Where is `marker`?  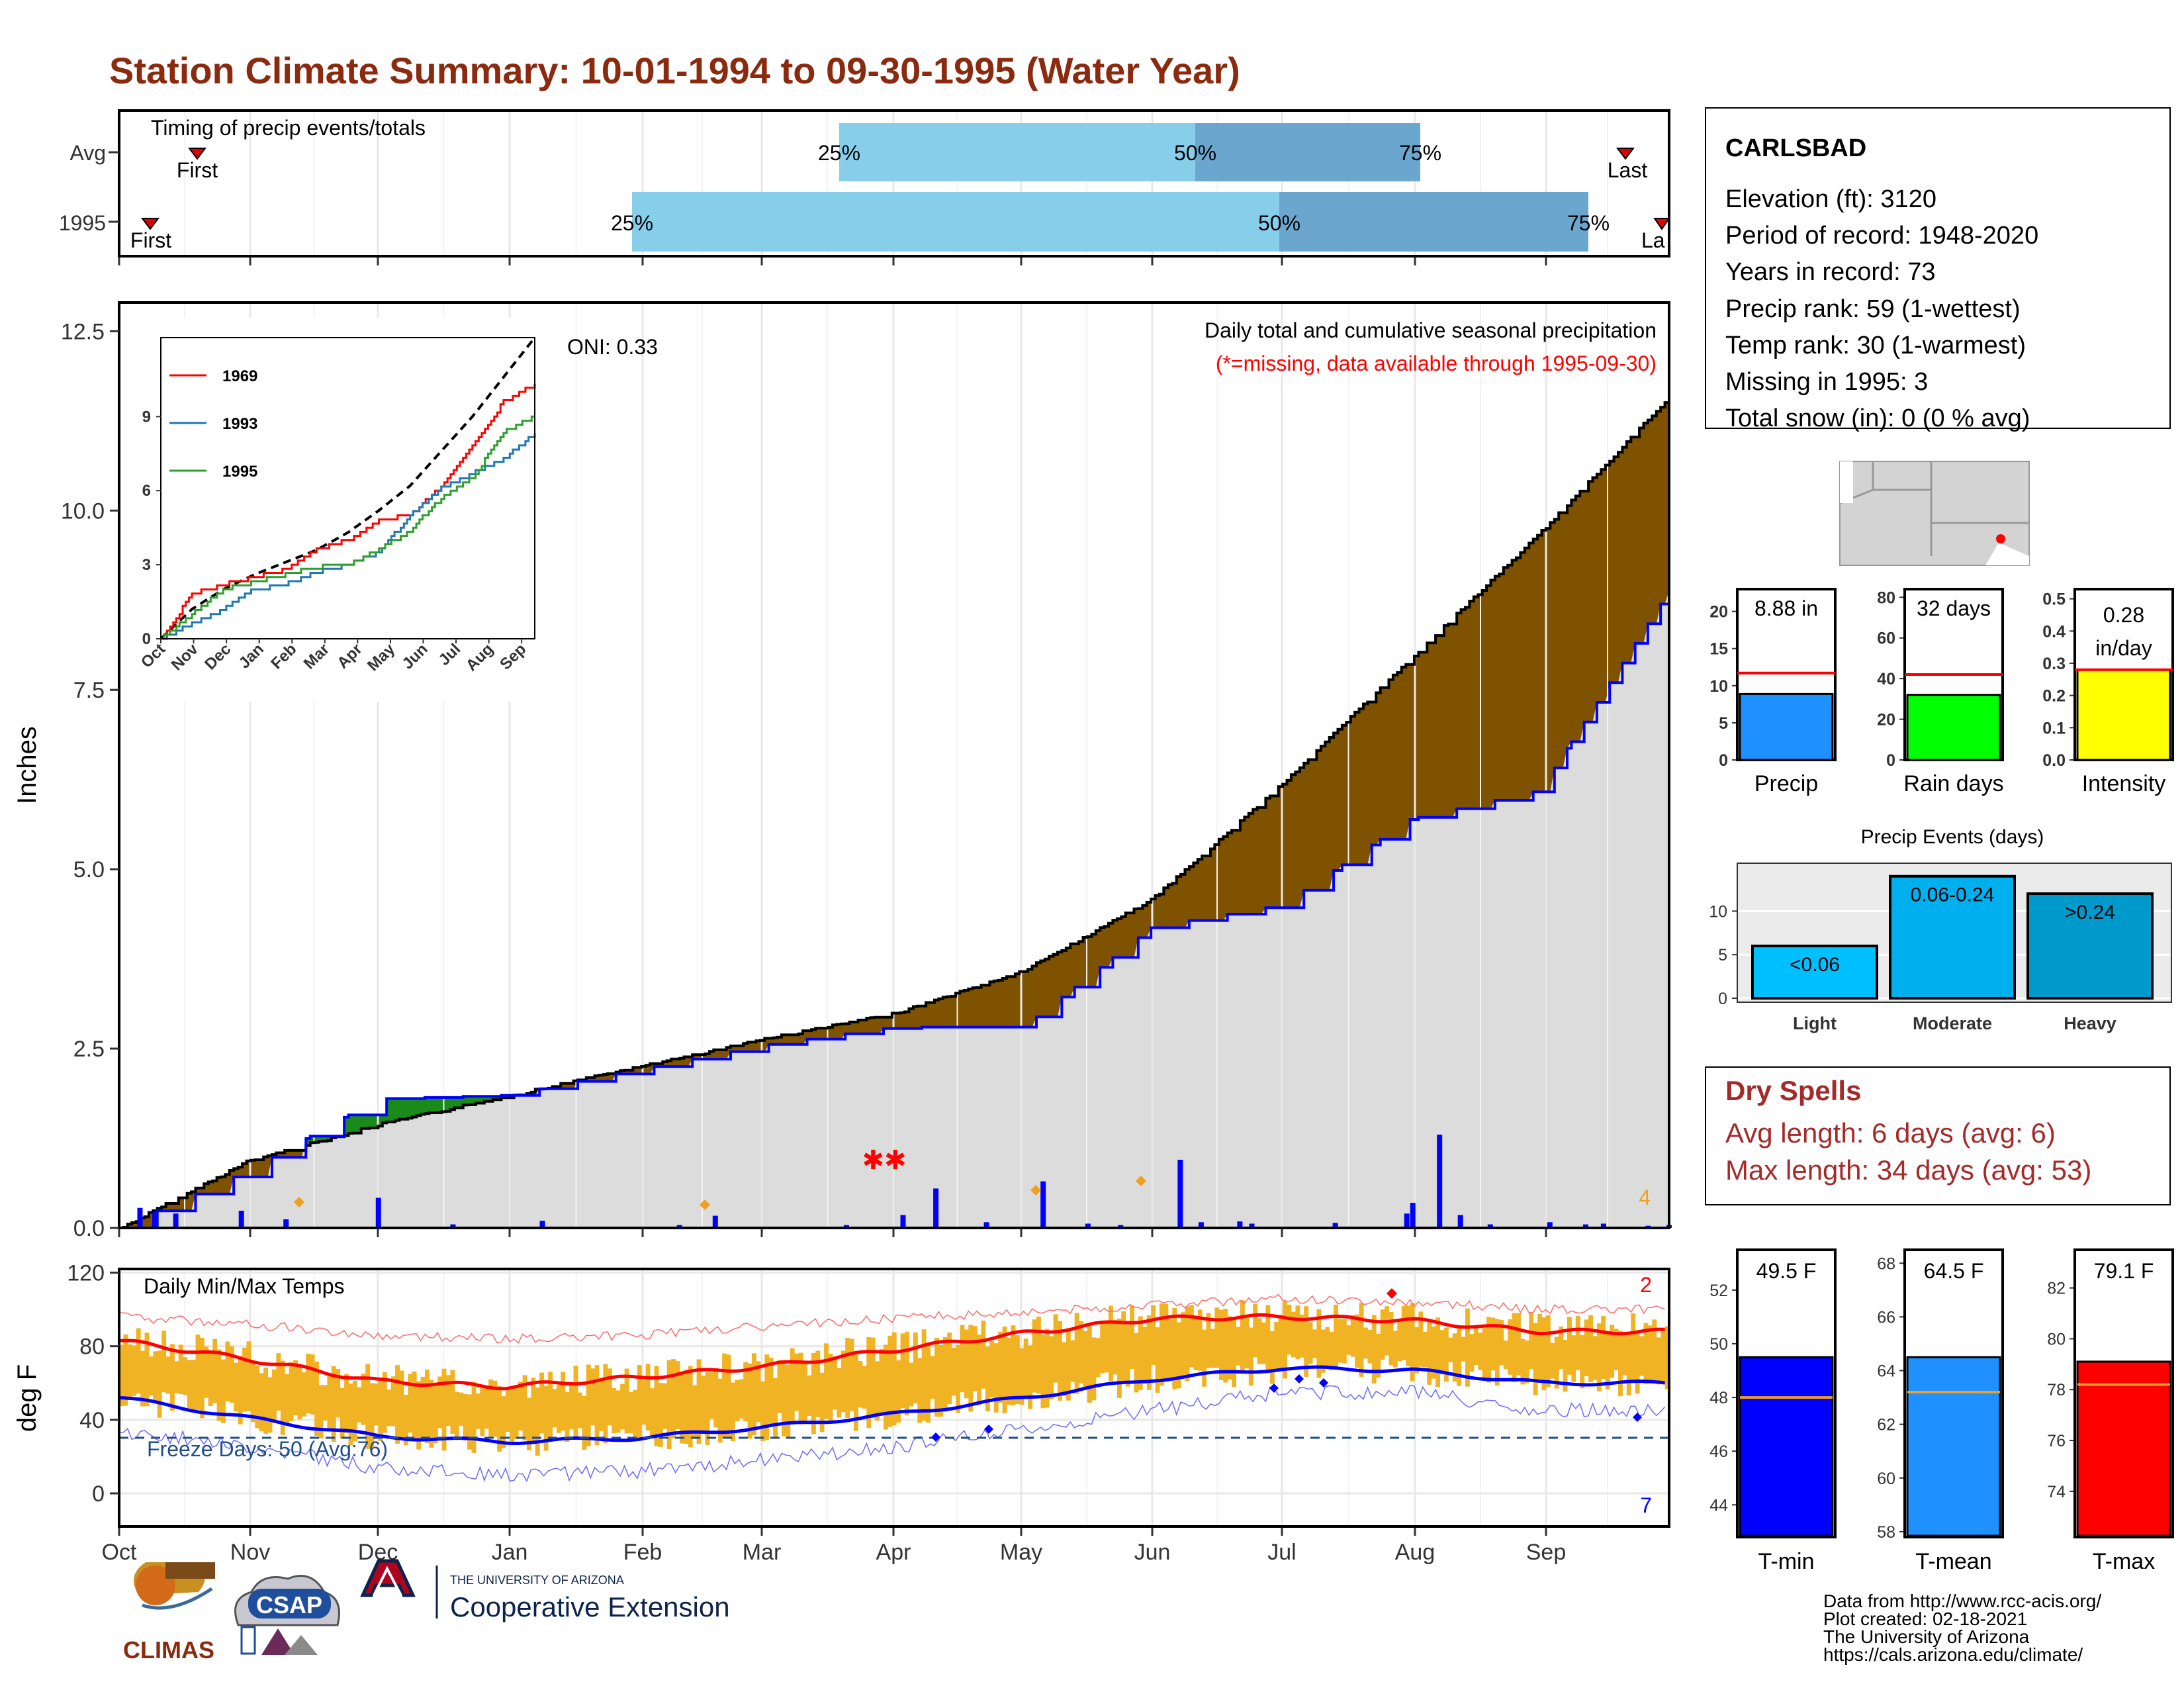
marker is located at coordinates (988, 1429).